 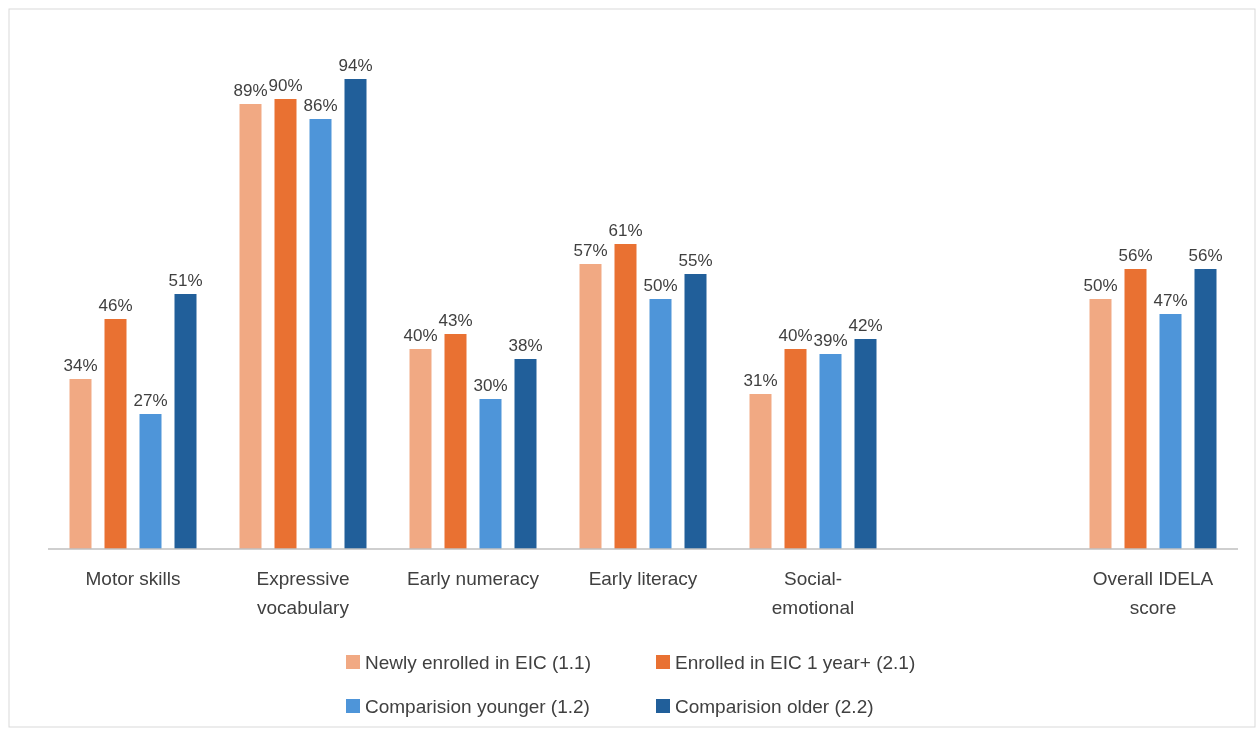 I want to click on data-label: 39%, so click(x=830, y=340).